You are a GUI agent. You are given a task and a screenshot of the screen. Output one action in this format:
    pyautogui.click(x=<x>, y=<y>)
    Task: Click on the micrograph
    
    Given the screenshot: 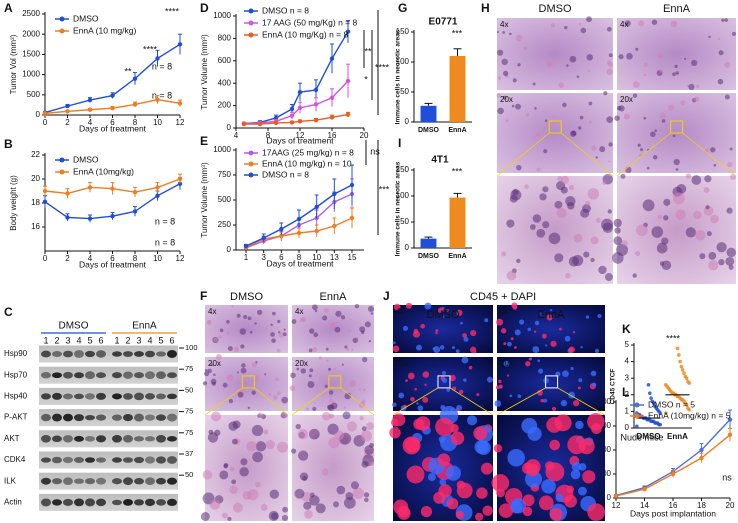 What is the action you would take?
    pyautogui.click(x=676, y=54)
    